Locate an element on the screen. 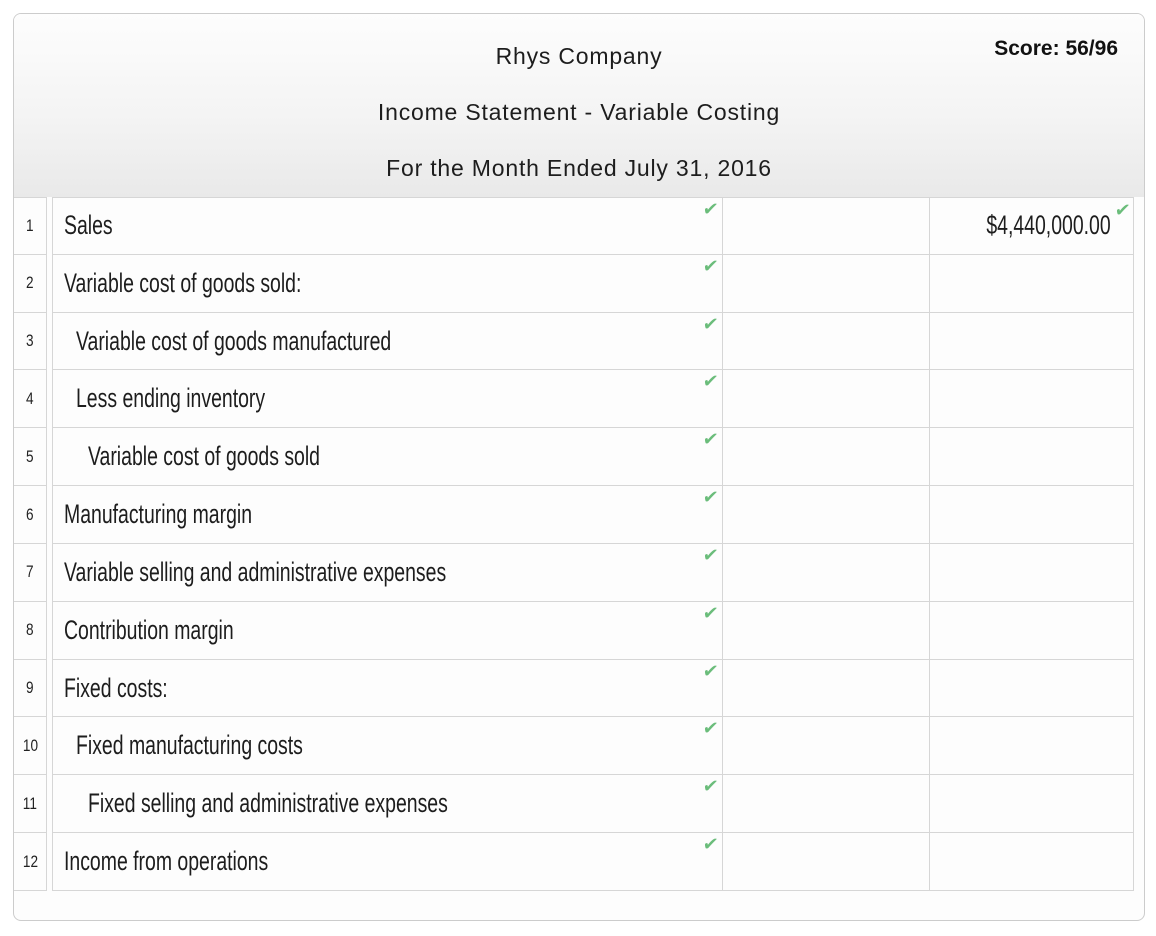  row-number-cell: 7 is located at coordinates (30, 572).